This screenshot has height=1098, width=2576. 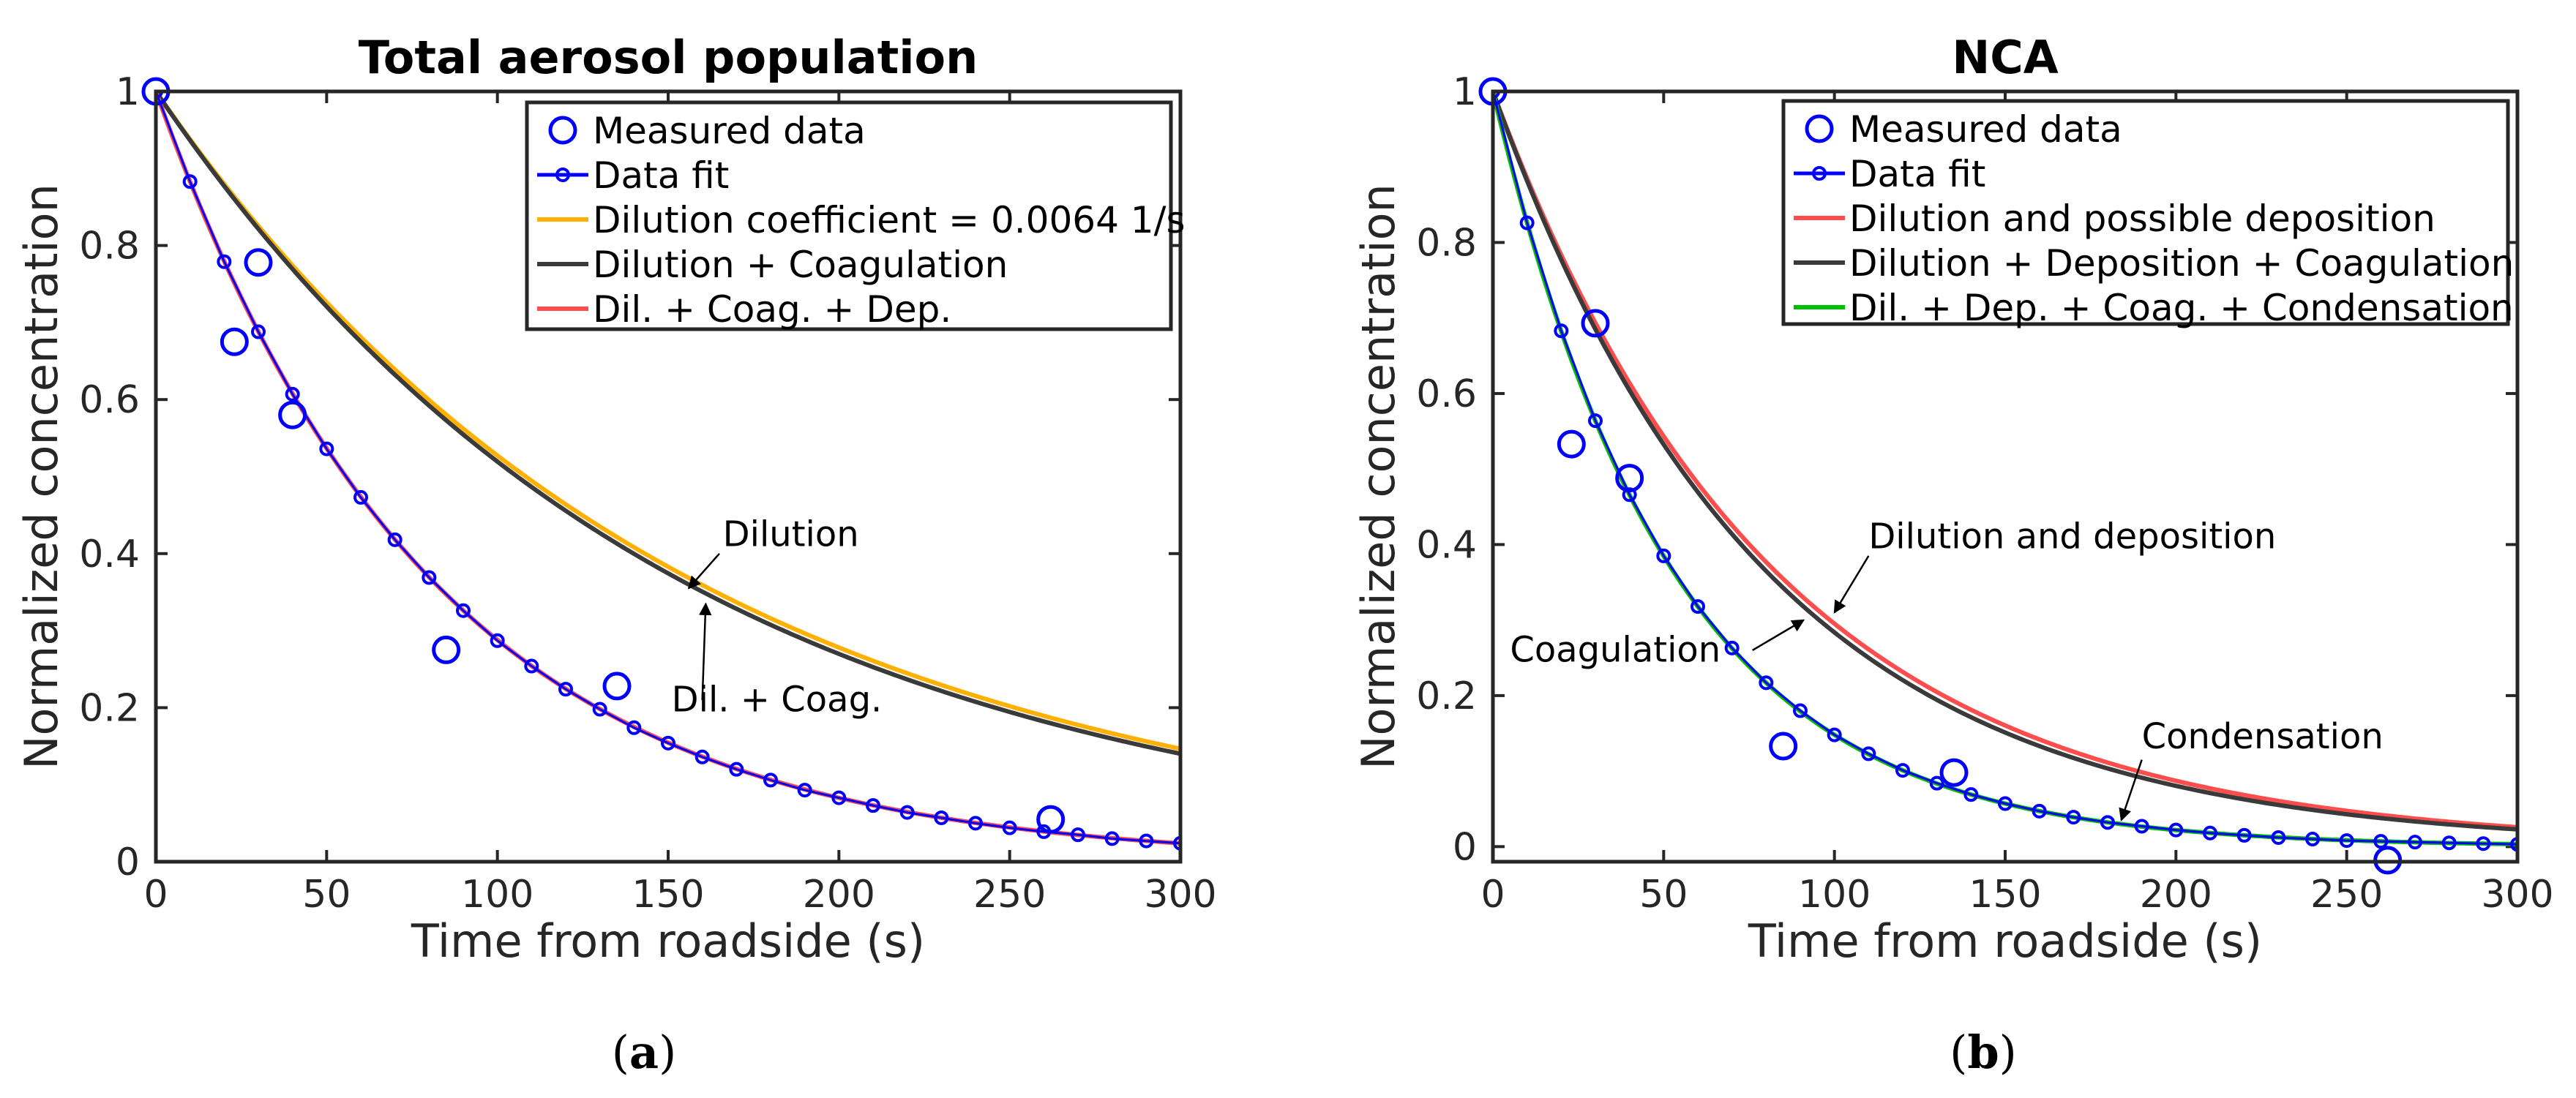 I want to click on x-tick-label: 300, so click(x=1180, y=895).